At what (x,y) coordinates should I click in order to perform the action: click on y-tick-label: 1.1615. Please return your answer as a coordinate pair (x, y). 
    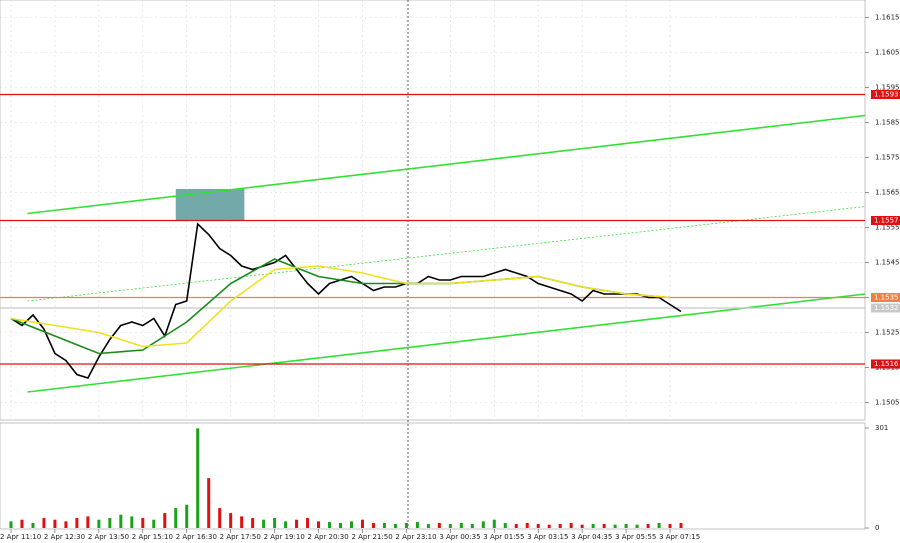
    Looking at the image, I should click on (887, 18).